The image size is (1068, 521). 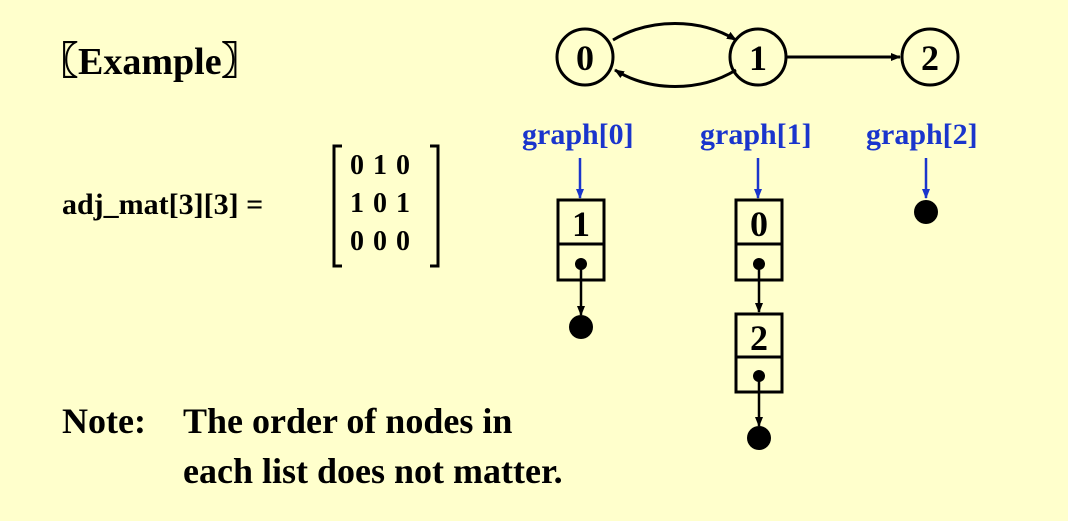 What do you see at coordinates (150, 62) in the screenshot?
I see `example-title: 〖Example〗` at bounding box center [150, 62].